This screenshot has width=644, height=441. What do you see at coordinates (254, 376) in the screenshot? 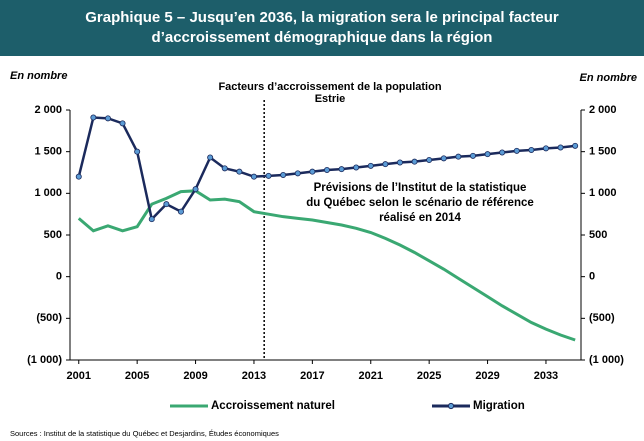
I see `x-tick-label: 2013` at bounding box center [254, 376].